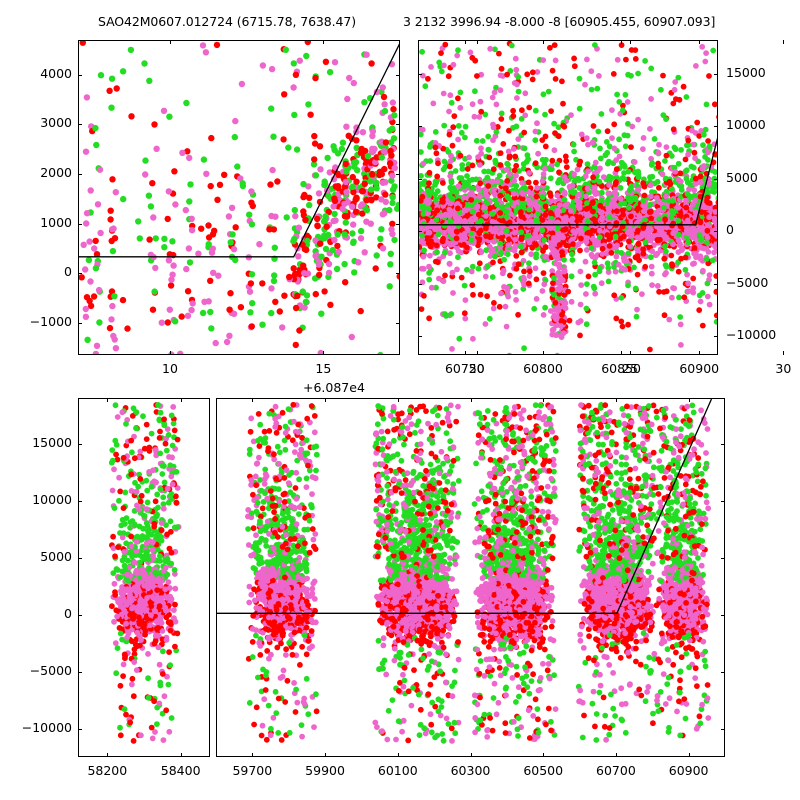  I want to click on top-right-y-tick-label: 10000, so click(746, 125).